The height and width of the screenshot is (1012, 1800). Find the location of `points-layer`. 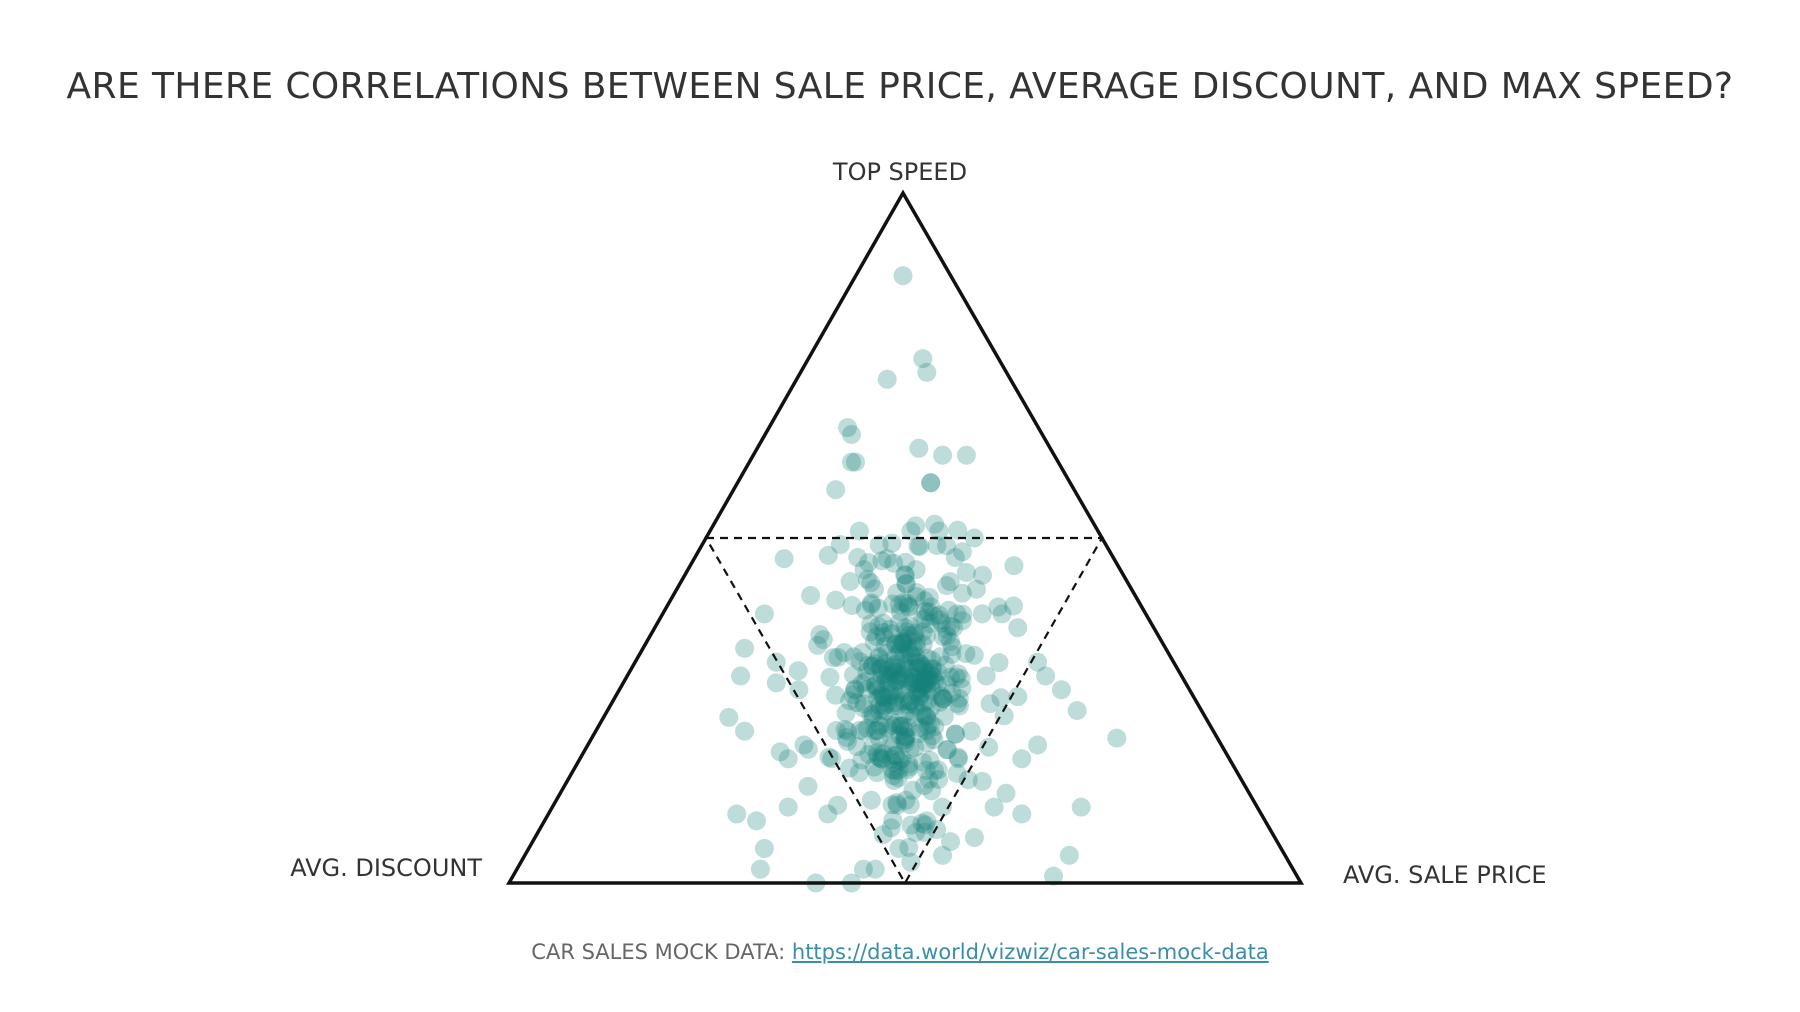

points-layer is located at coordinates (923, 579).